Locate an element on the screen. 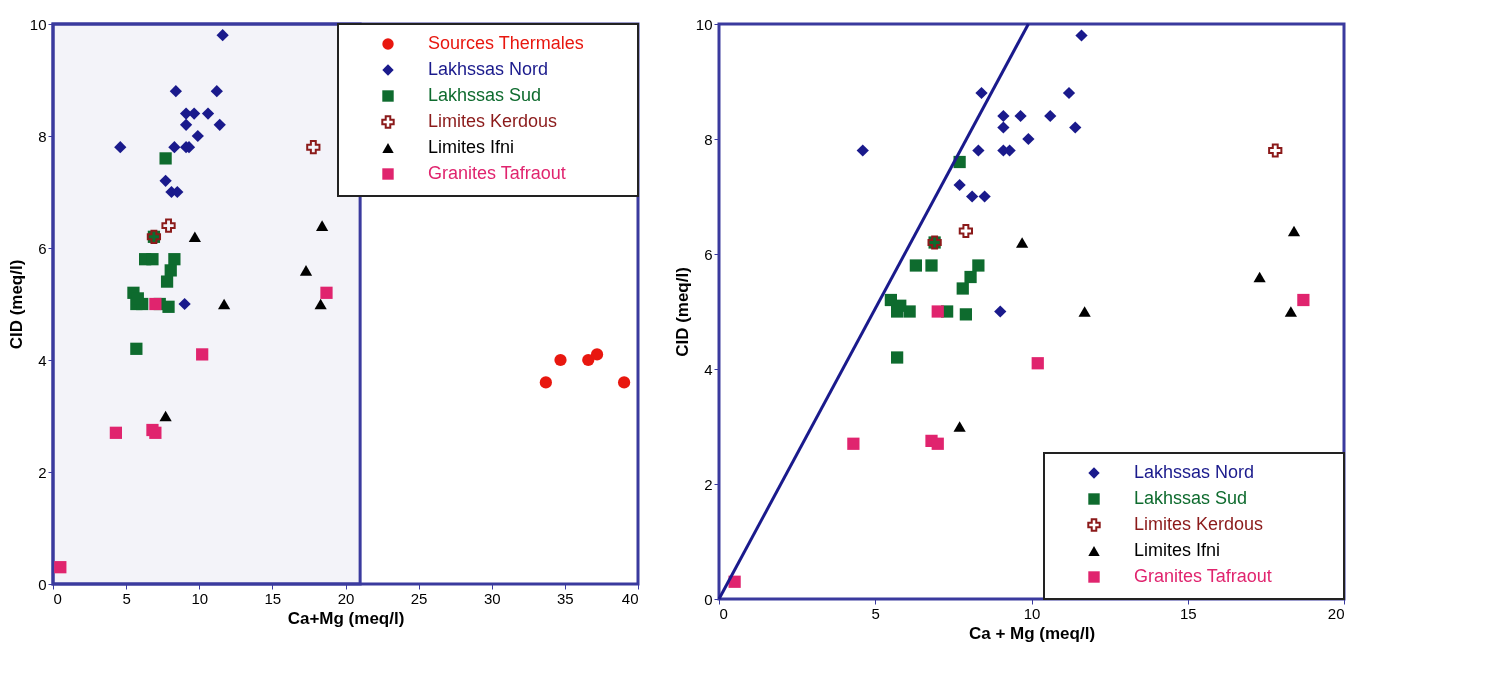  legend-label: Lakhssas Nord is located at coordinates (1194, 472).